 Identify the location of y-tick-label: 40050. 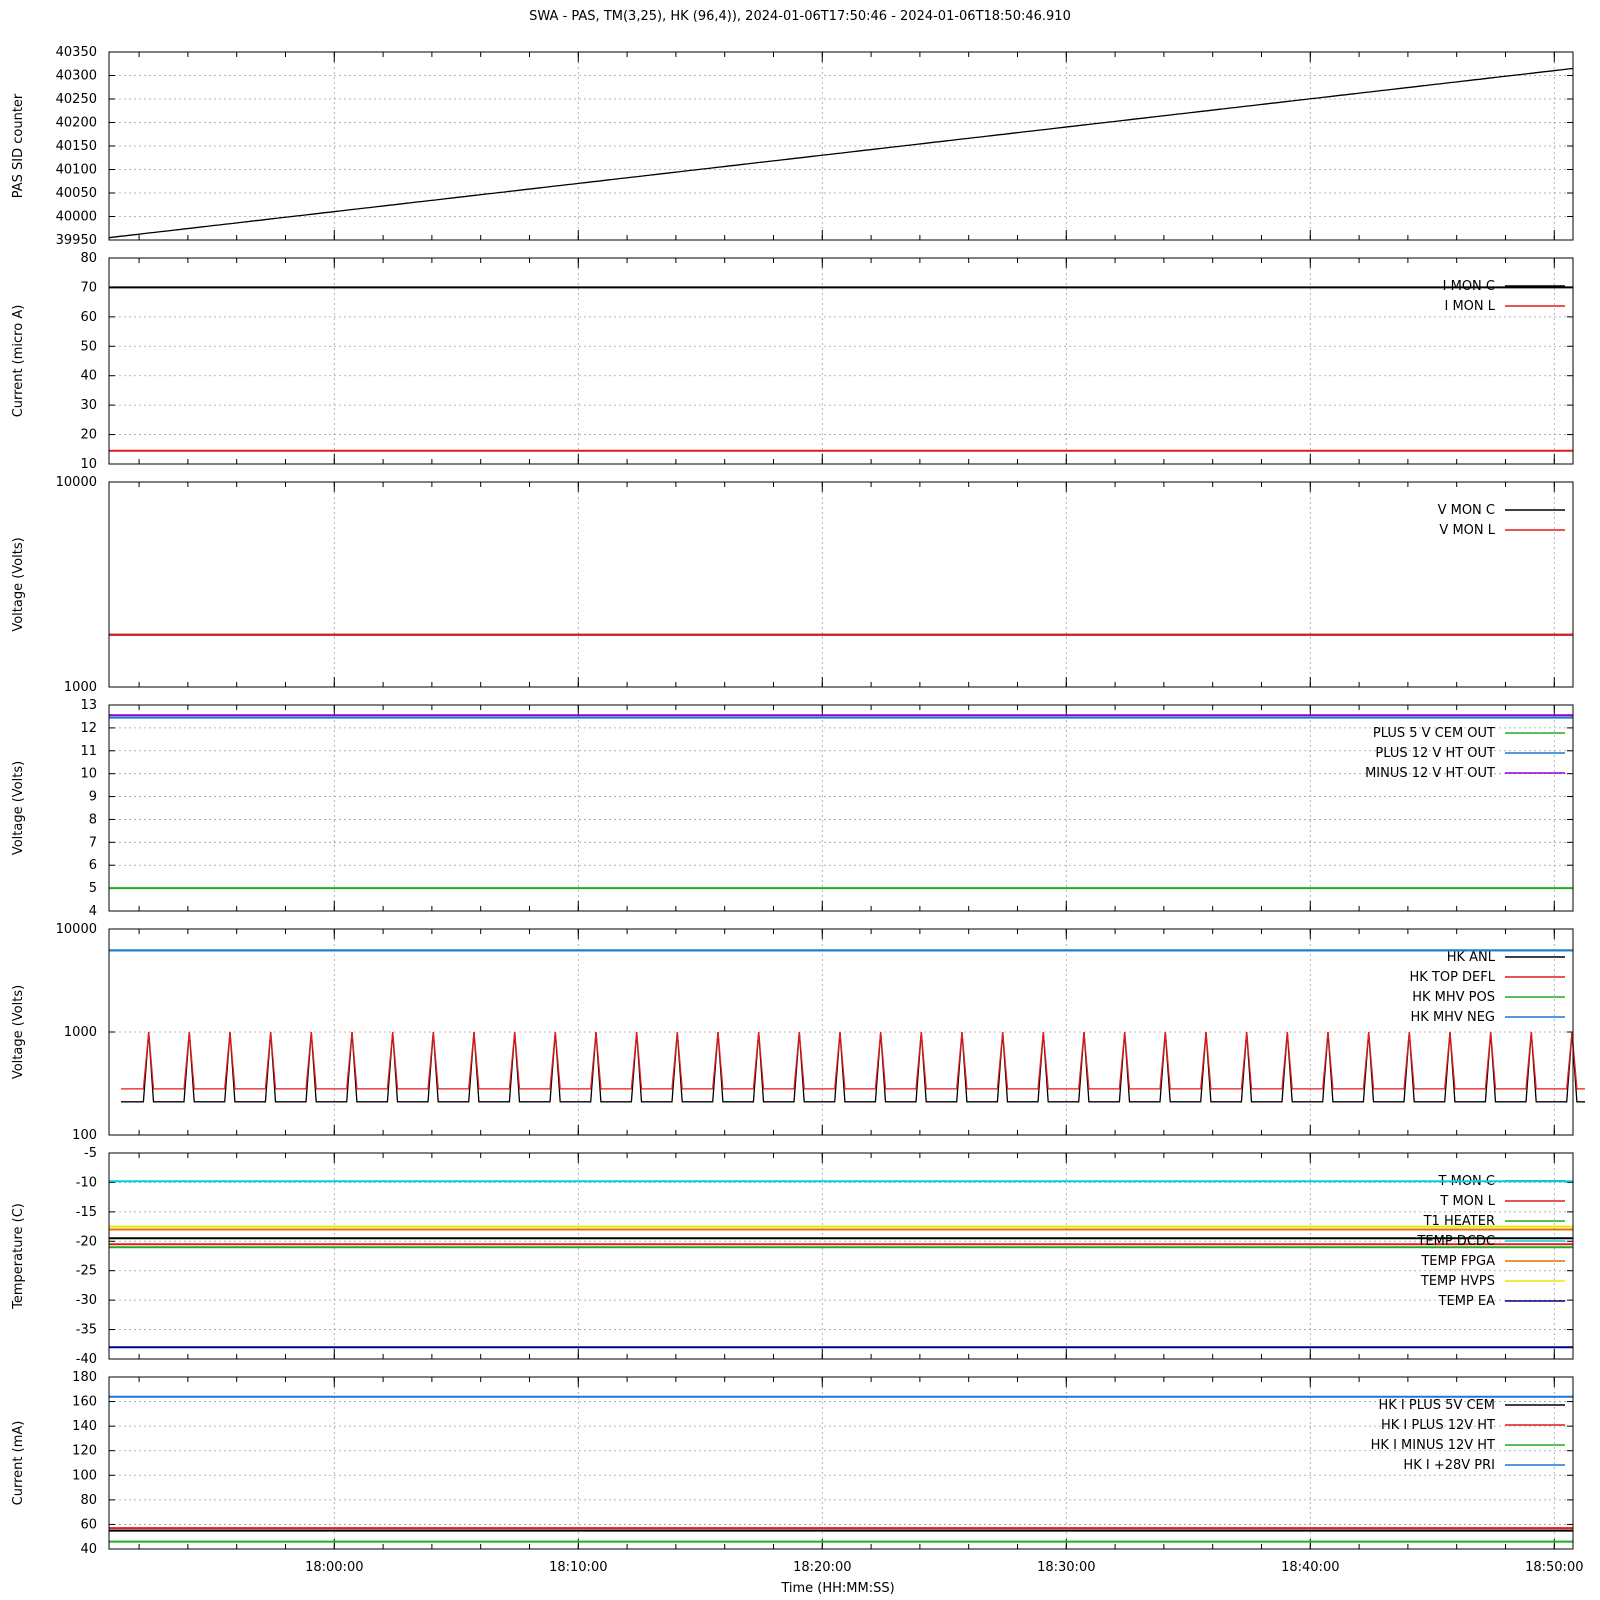
(76, 193).